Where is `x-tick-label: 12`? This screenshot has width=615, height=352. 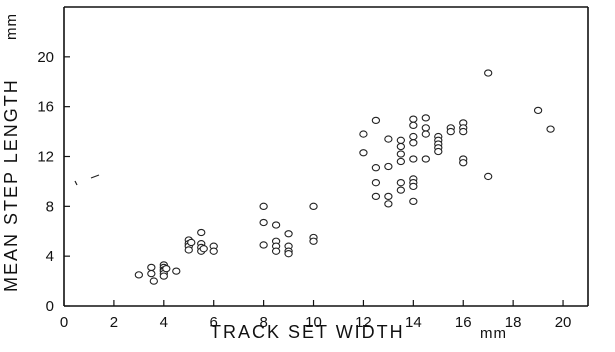 x-tick-label: 12 is located at coordinates (363, 322).